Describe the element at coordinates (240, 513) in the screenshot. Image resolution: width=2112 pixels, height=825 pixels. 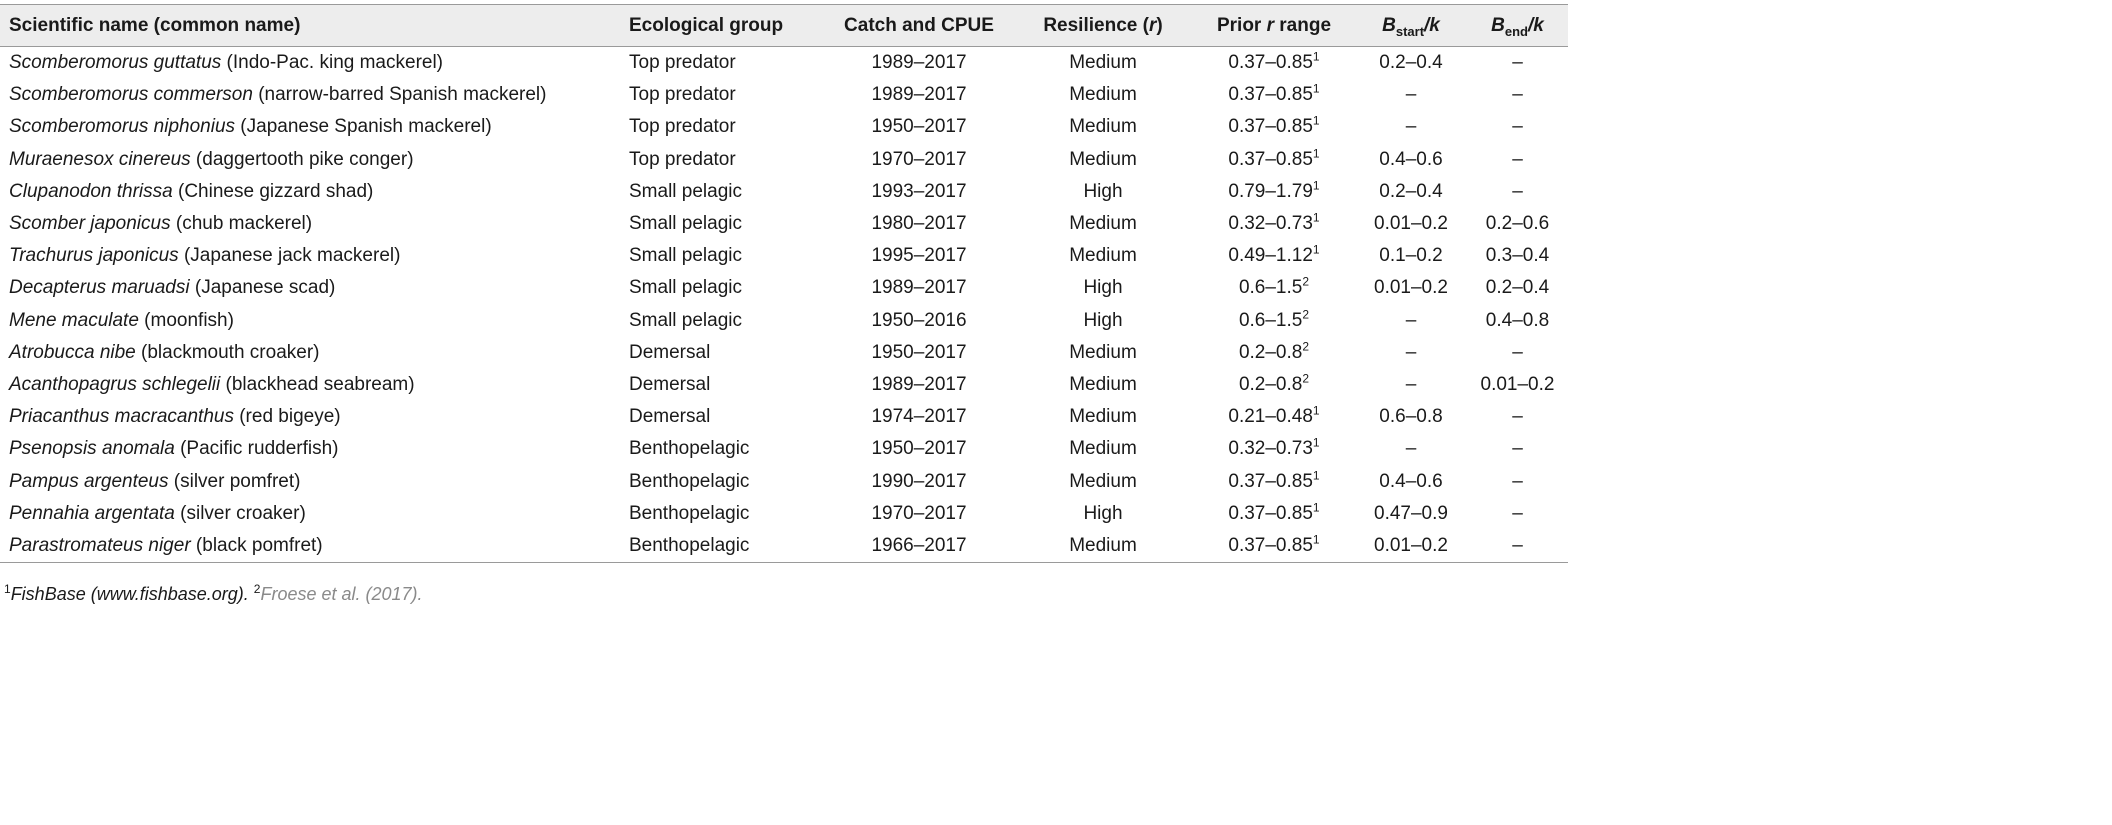
I see `species-common-name: (silver croaker)` at that location.